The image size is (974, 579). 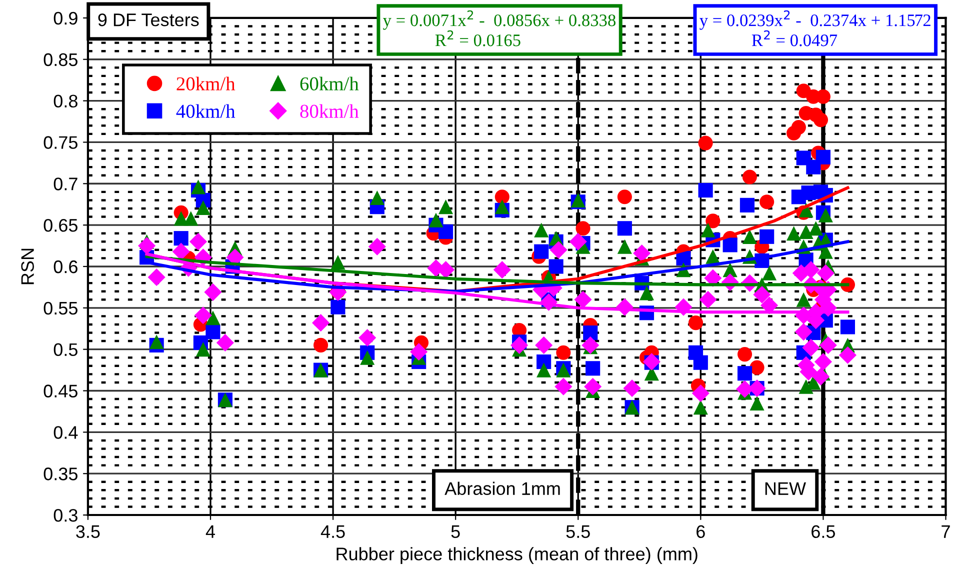 What do you see at coordinates (329, 83) in the screenshot?
I see `legend-label: 60km/h` at bounding box center [329, 83].